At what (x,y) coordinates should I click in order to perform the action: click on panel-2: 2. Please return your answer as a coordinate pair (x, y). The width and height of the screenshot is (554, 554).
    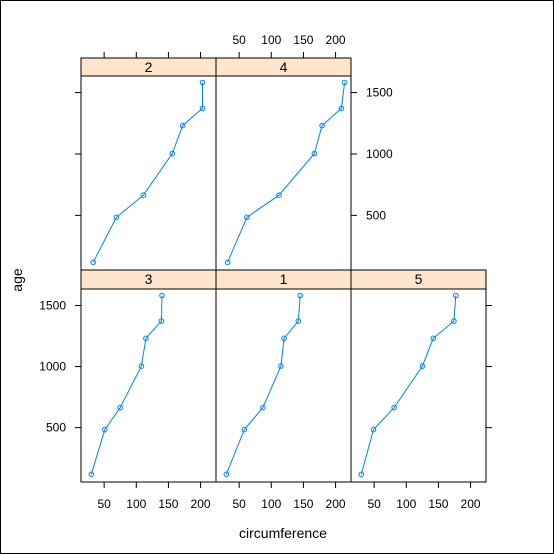
    Looking at the image, I should click on (148, 164).